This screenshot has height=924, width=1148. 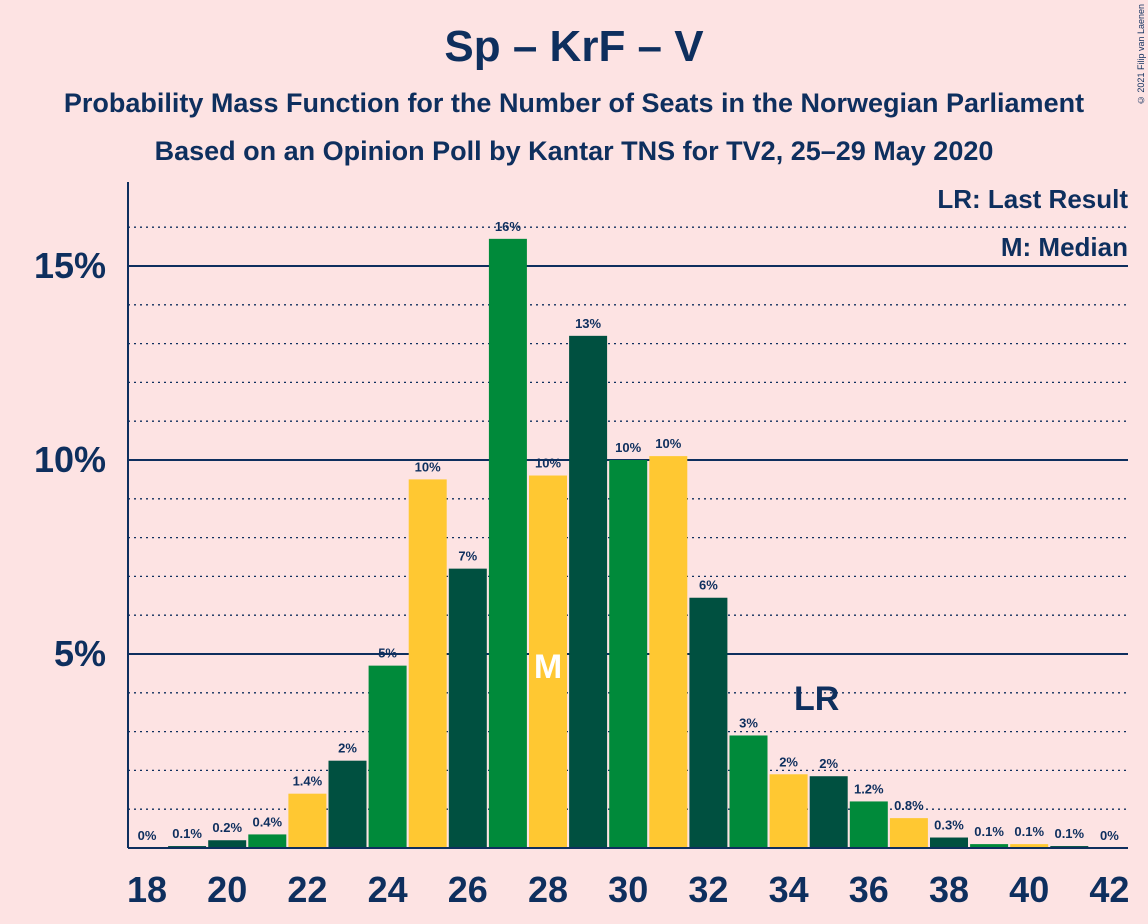 I want to click on legend-last-result: LR: Last Result, so click(x=1032, y=199).